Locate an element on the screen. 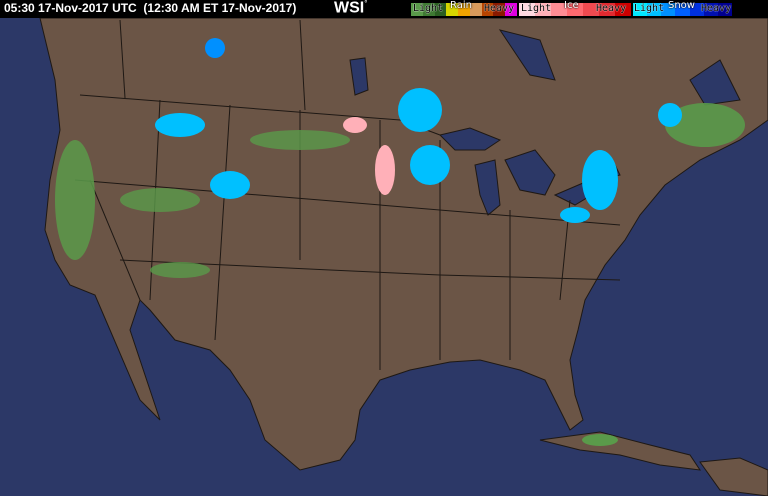  legend-rain-title: Rain is located at coordinates (461, 5).